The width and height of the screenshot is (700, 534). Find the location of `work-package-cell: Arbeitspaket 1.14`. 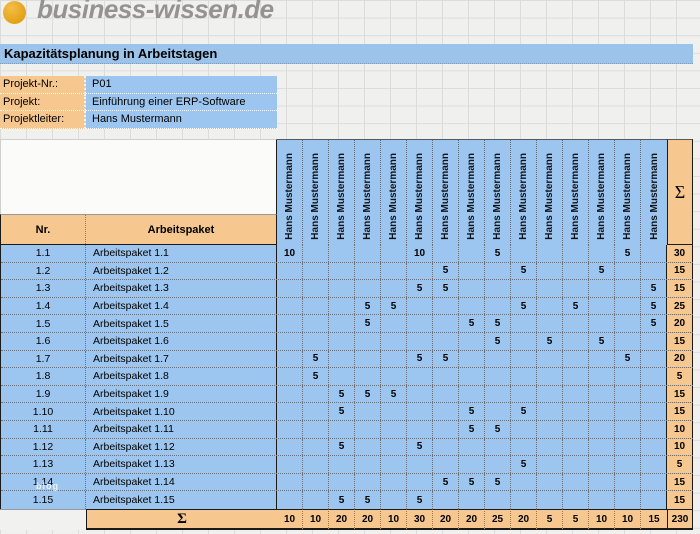

work-package-cell: Arbeitspaket 1.14 is located at coordinates (181, 482).